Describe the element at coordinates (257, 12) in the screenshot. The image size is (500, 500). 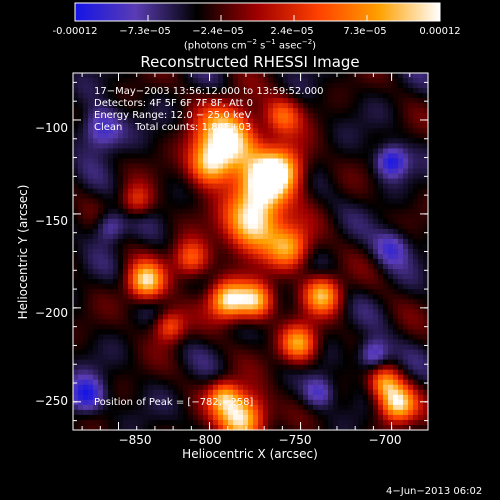
I see `colorbar` at that location.